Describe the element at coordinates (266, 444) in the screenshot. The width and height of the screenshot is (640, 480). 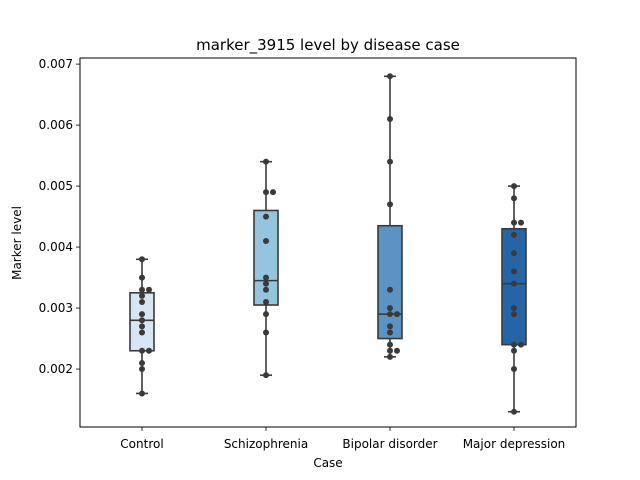
I see `x-tick-label: Schizophrenia` at that location.